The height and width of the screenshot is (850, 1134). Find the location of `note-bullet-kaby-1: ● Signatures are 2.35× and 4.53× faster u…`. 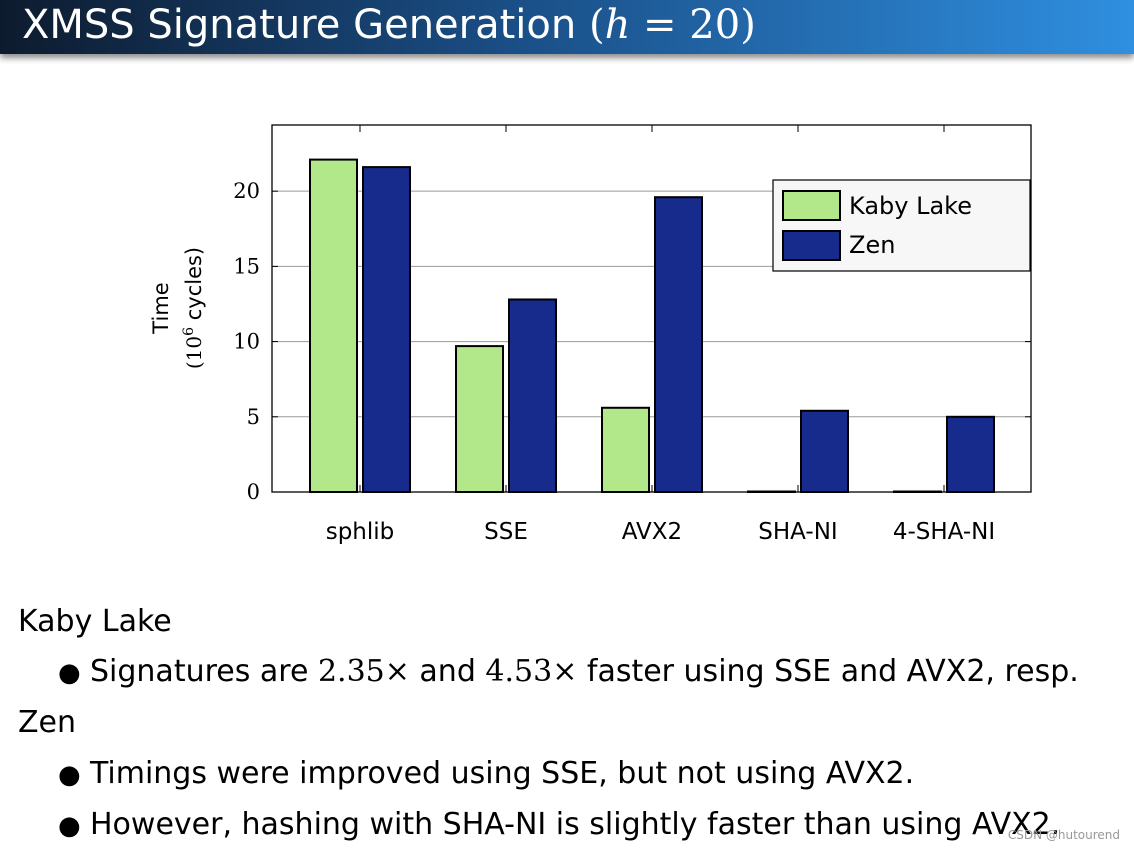

note-bullet-kaby-1: ● Signatures are 2.35× and 4.53× faster u… is located at coordinates (568, 671).